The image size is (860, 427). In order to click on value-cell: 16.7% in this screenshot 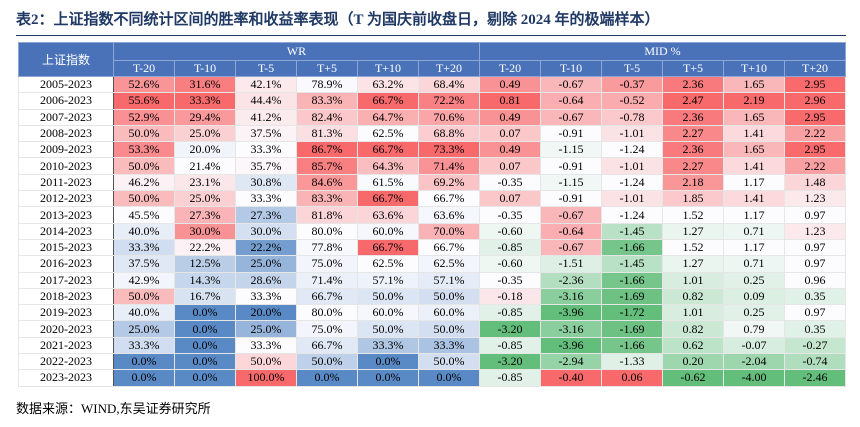, I will do `click(205, 296)`.